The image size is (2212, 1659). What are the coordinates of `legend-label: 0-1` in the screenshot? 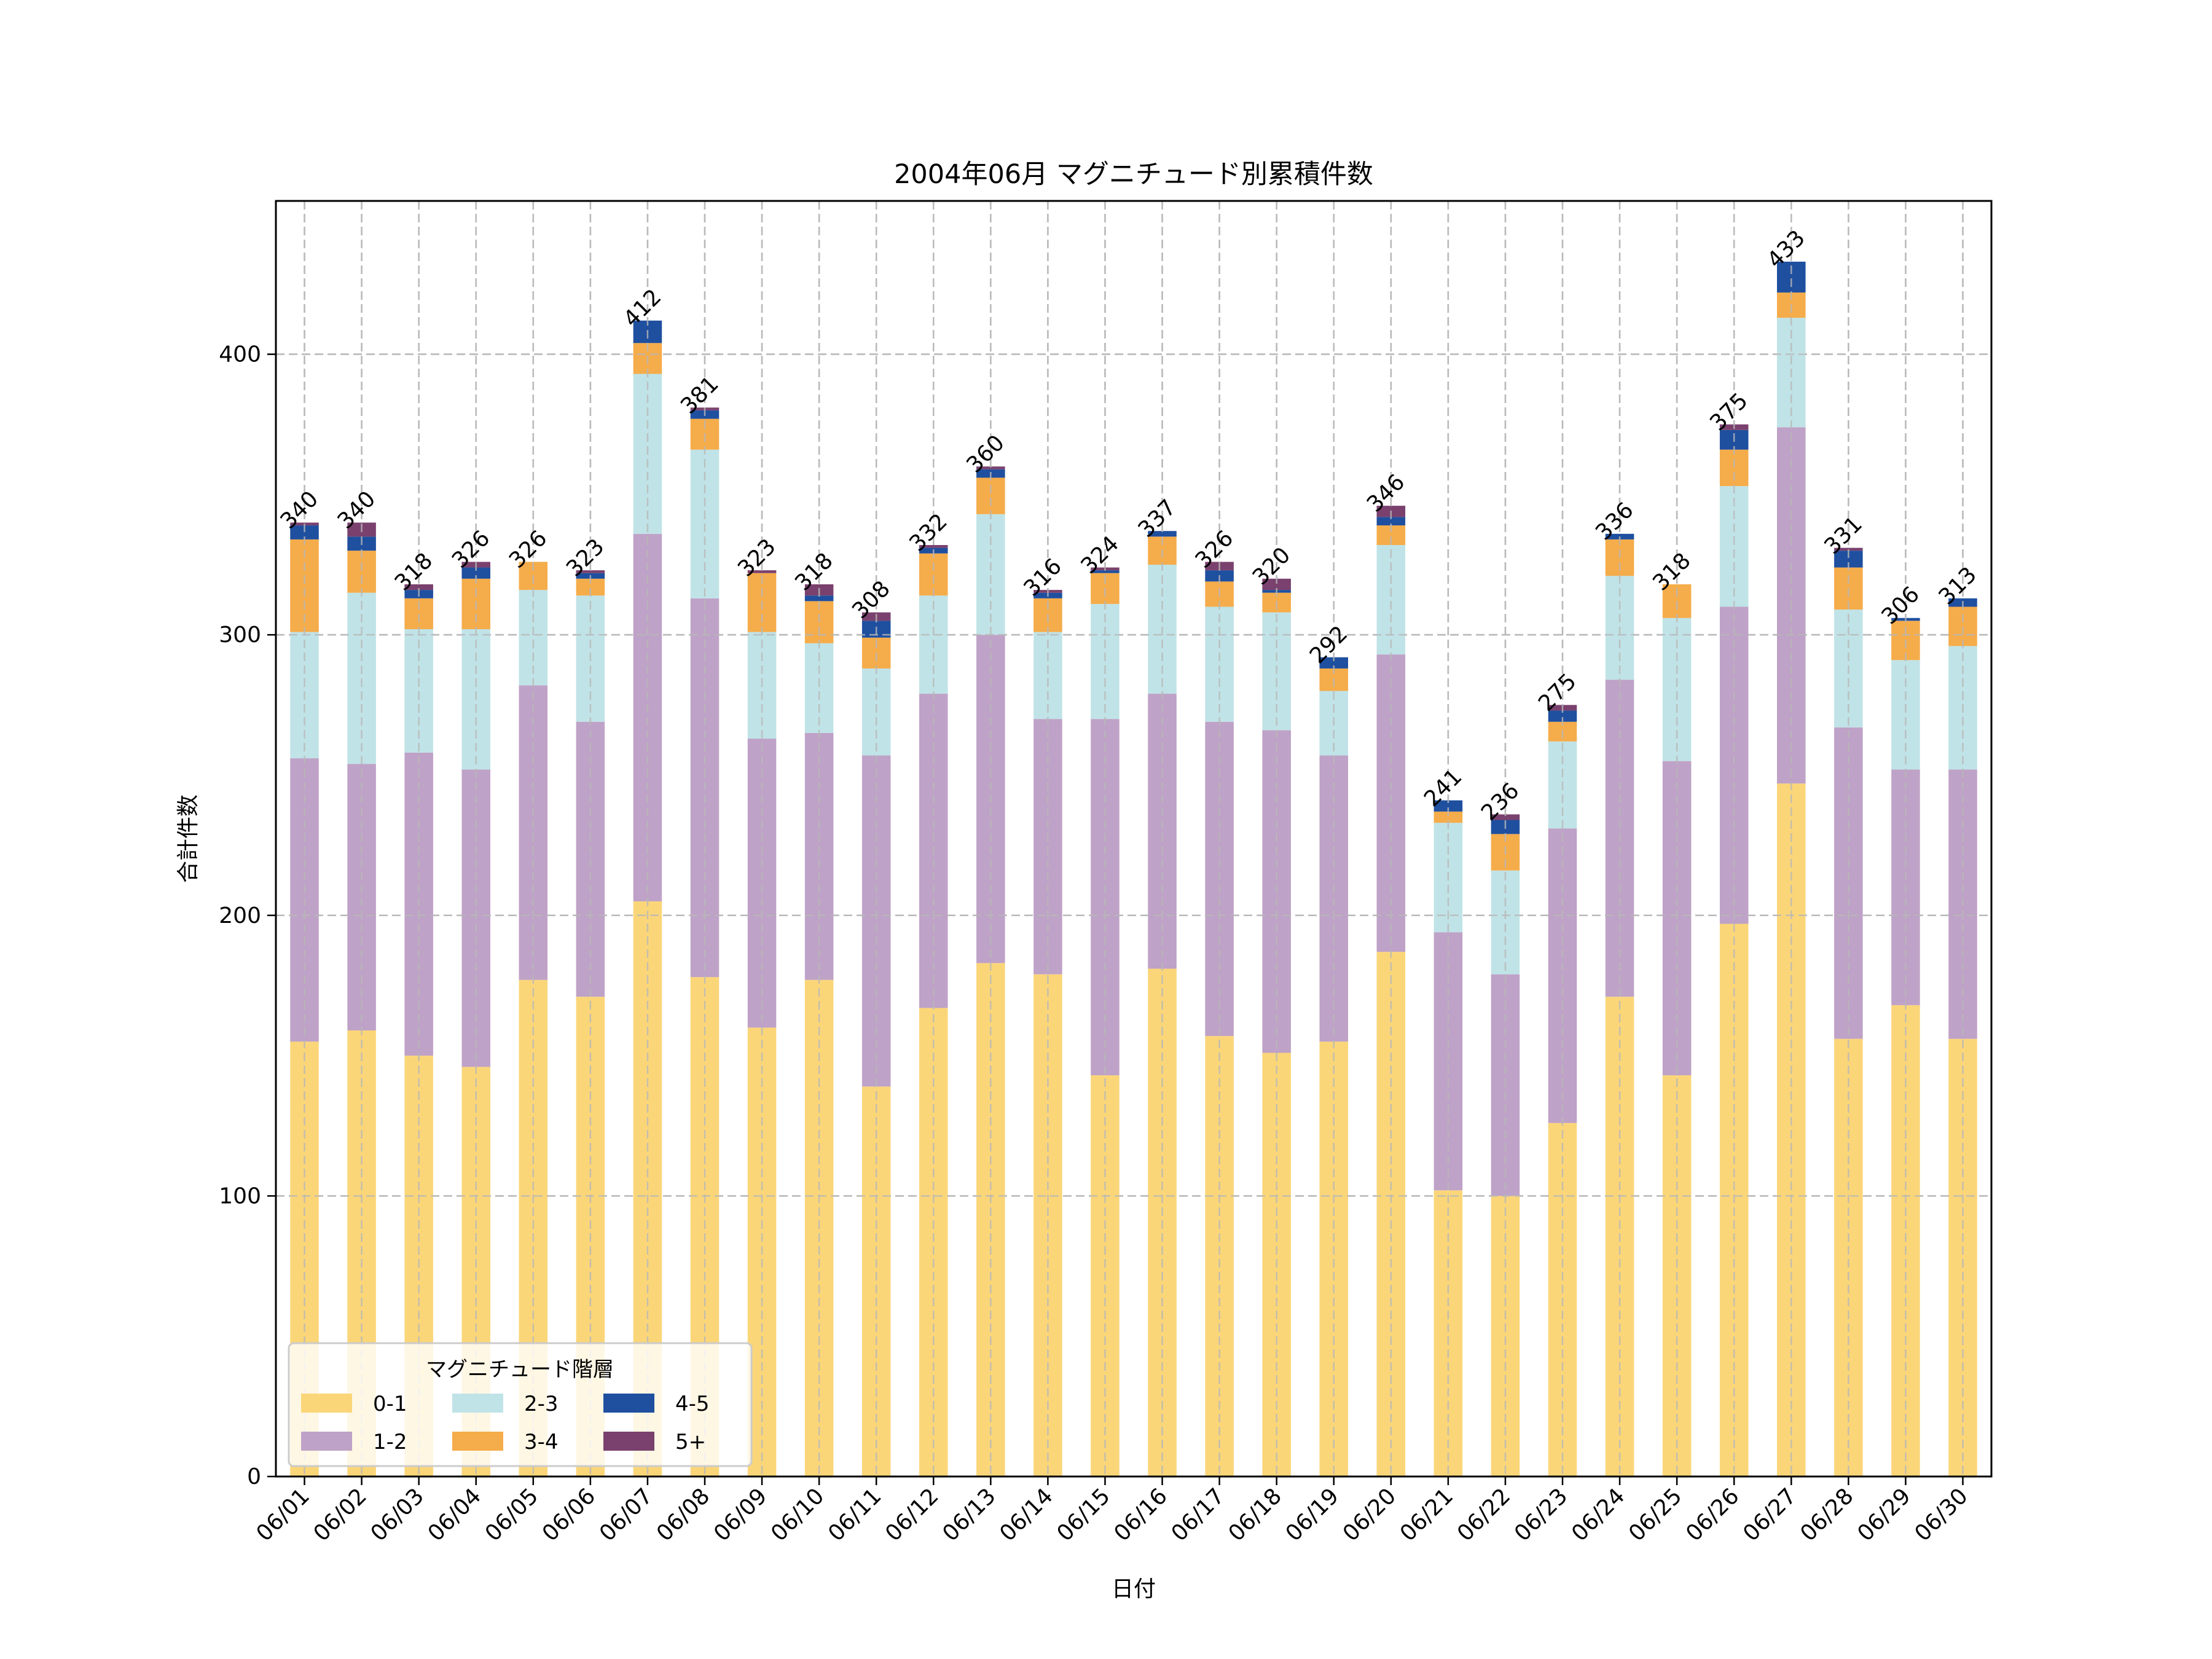 It's located at (390, 1404).